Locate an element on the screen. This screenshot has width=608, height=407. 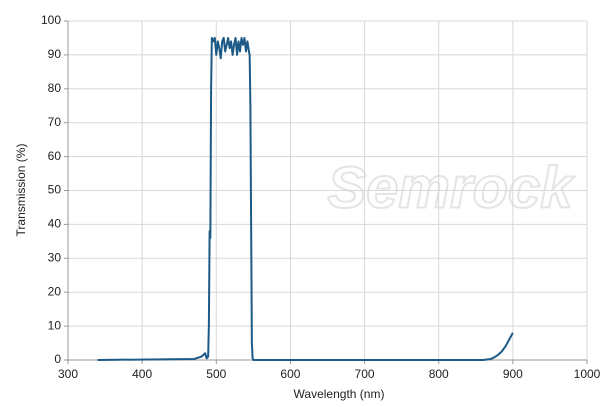
x-tick-label: 400 is located at coordinates (142, 374).